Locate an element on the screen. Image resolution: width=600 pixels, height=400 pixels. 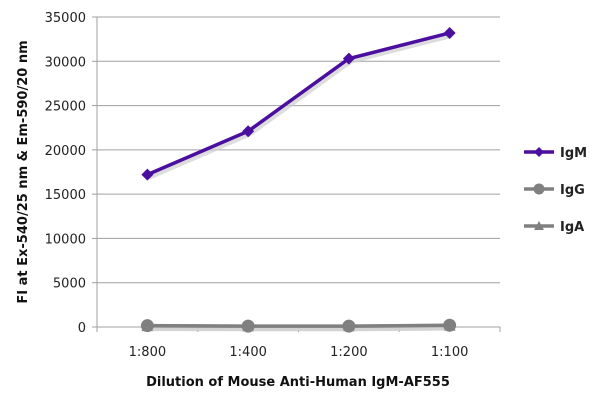
y-tick-label: 10000 is located at coordinates (65, 239).